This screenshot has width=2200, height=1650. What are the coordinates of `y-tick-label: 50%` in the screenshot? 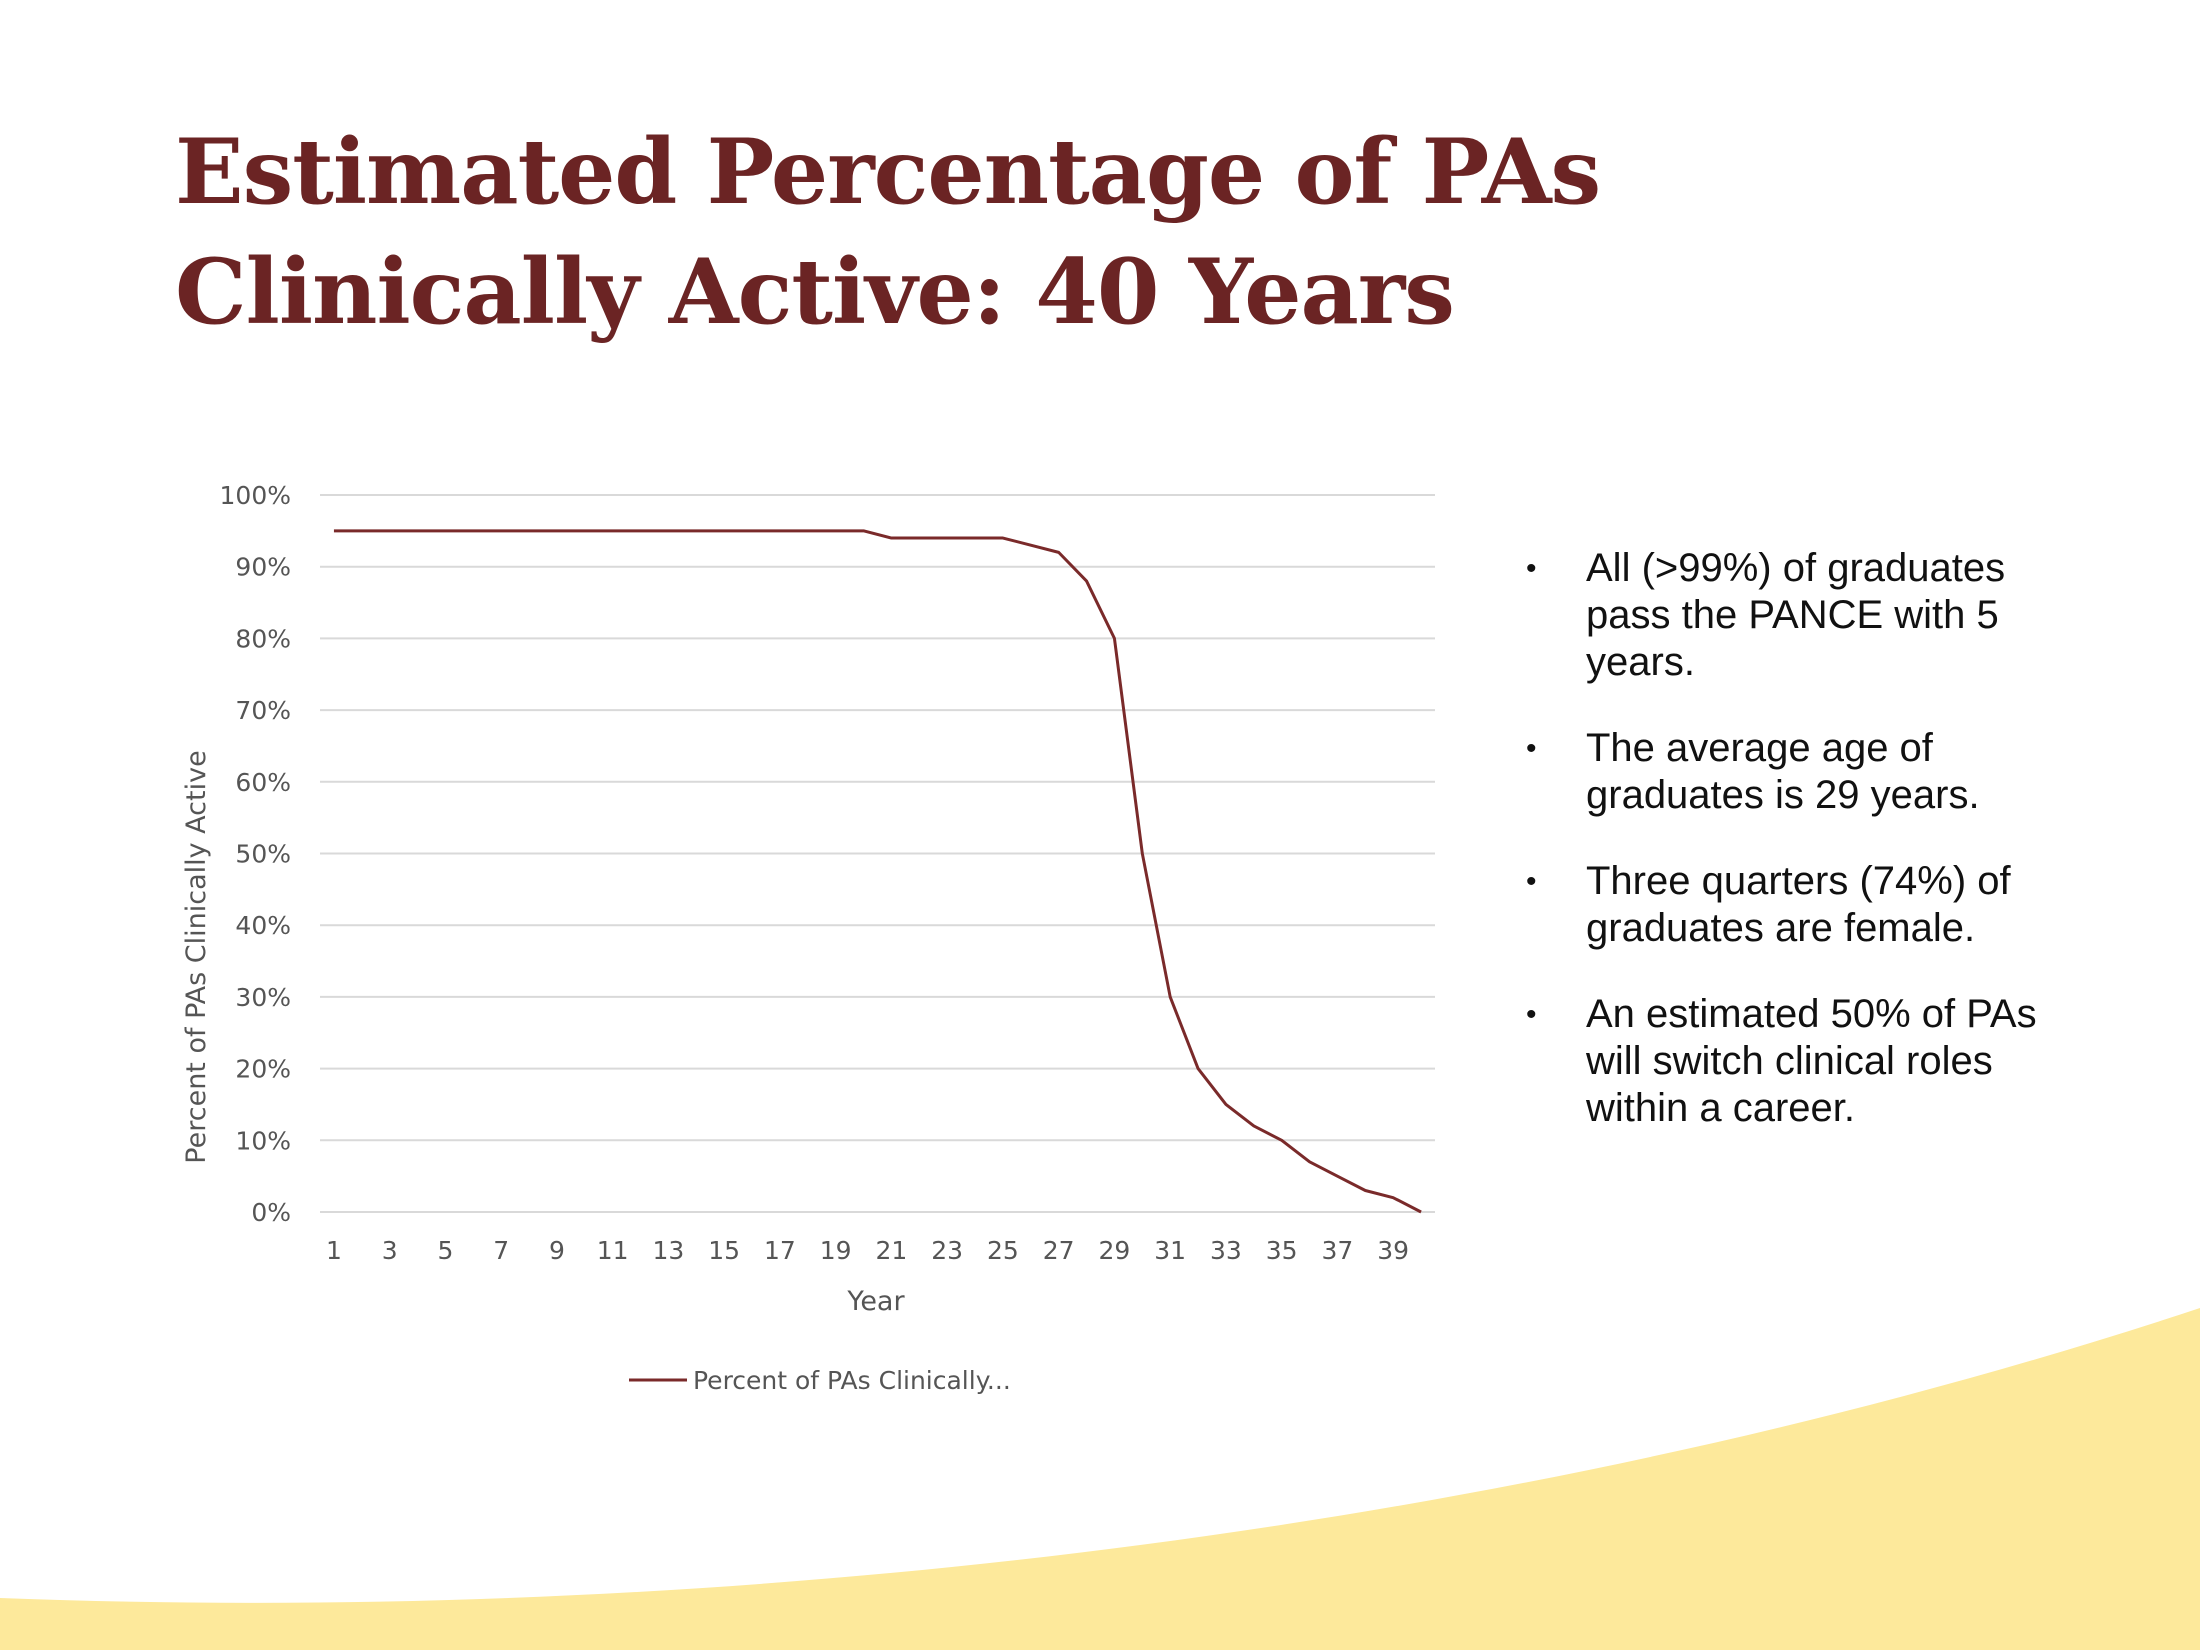 It's located at (263, 854).